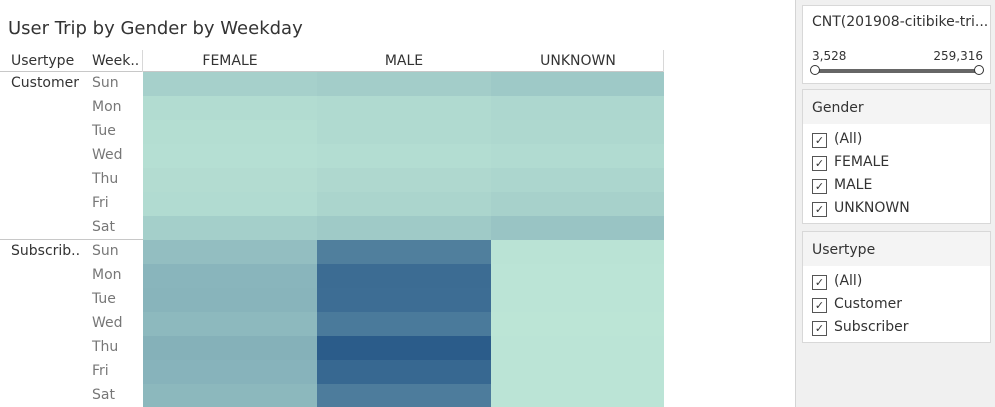 This screenshot has height=407, width=995. What do you see at coordinates (230, 348) in the screenshot?
I see `heatmap-cell-subscrib-thu-female` at bounding box center [230, 348].